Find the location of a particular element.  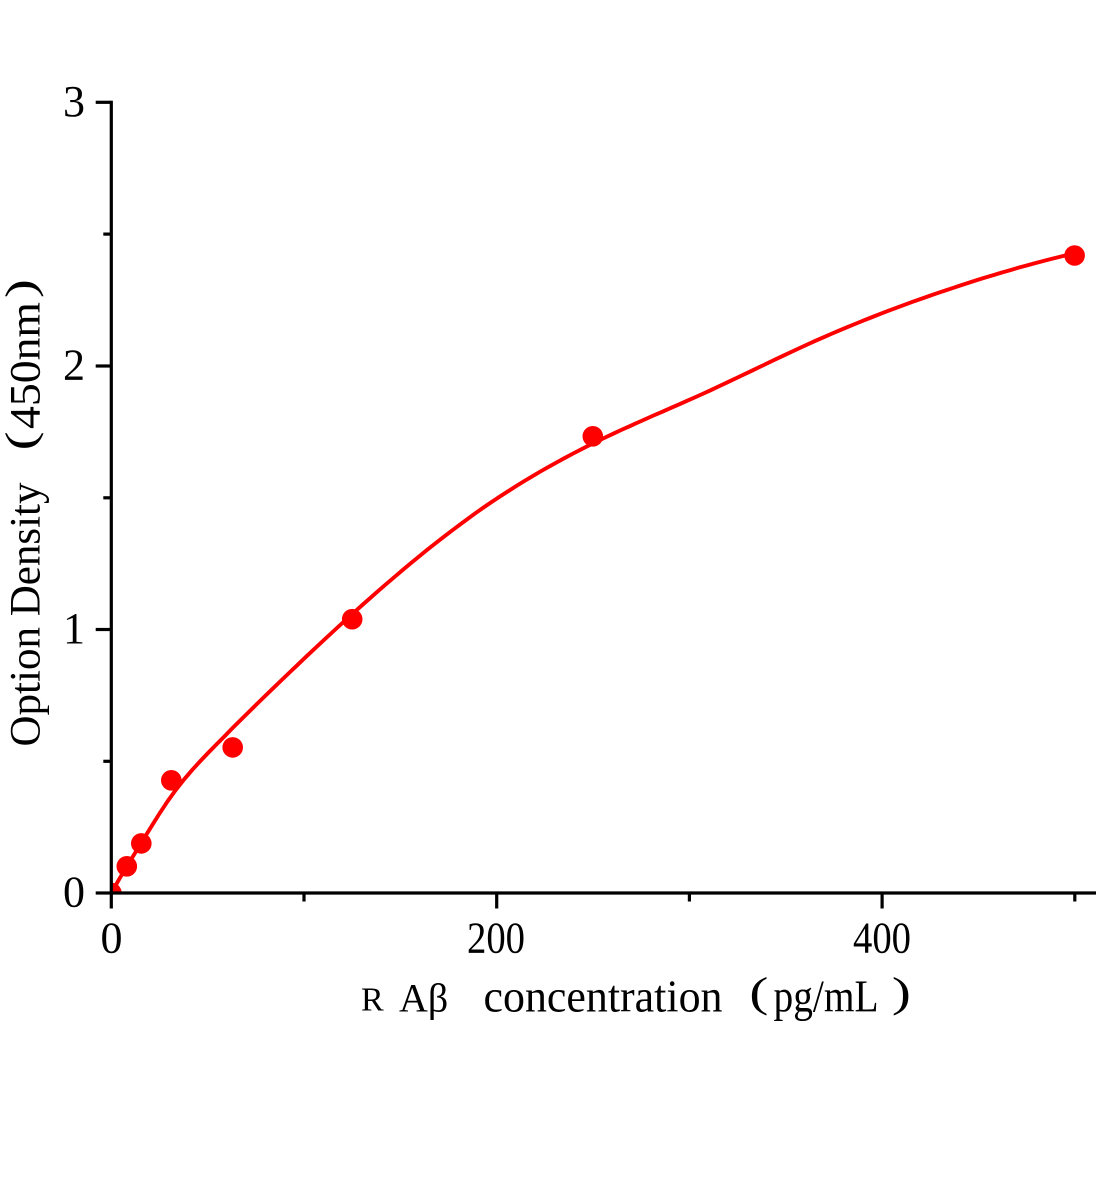

svg-text: 450nm is located at coordinates (26, 365).